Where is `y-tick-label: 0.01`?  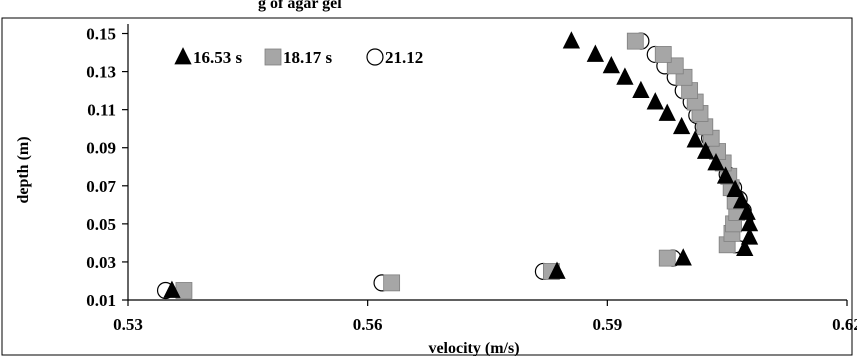 y-tick-label: 0.01 is located at coordinates (101, 300).